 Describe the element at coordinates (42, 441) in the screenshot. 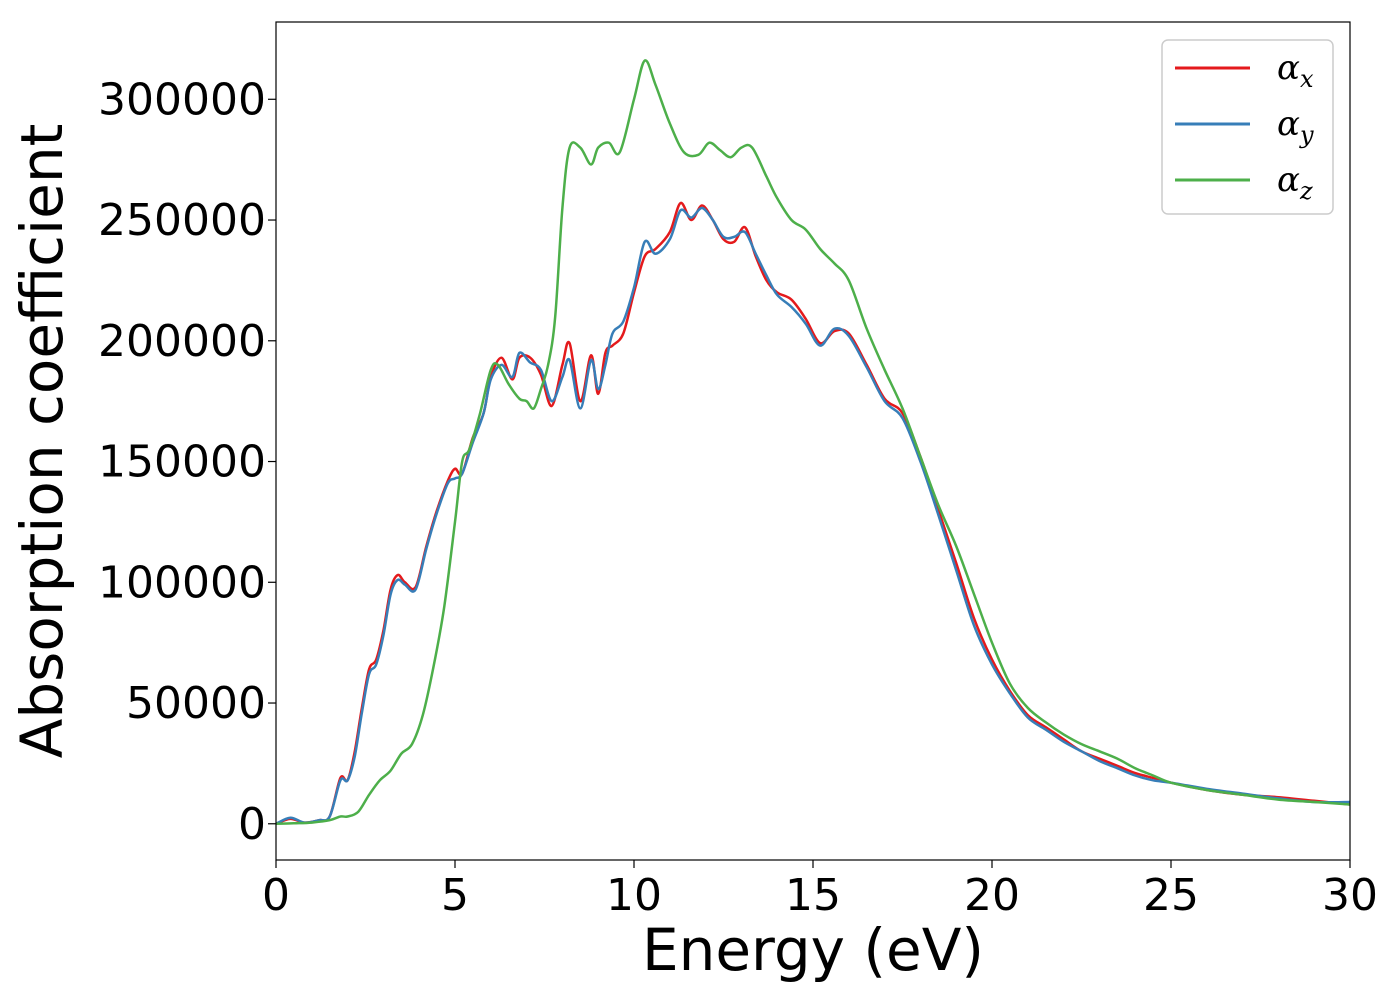

I see `y-axis-title: Absorption coefficient` at that location.